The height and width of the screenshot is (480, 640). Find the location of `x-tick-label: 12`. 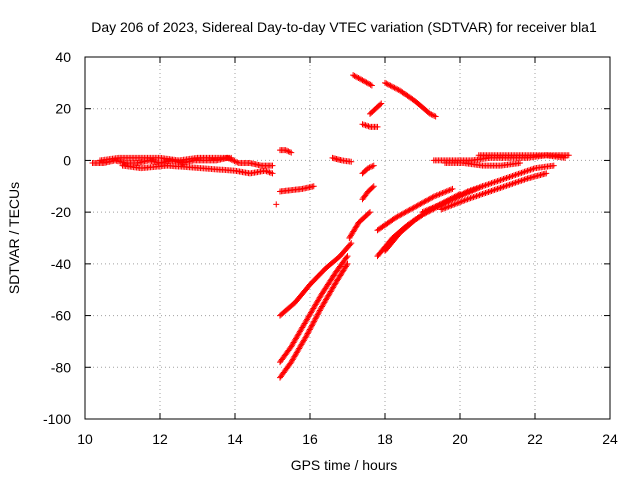

x-tick-label: 12 is located at coordinates (160, 439).